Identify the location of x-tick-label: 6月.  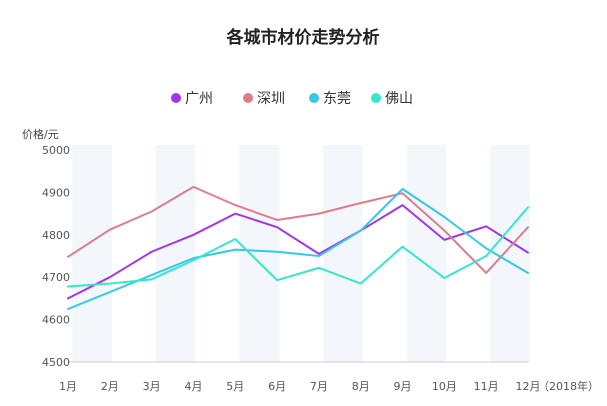
(277, 386).